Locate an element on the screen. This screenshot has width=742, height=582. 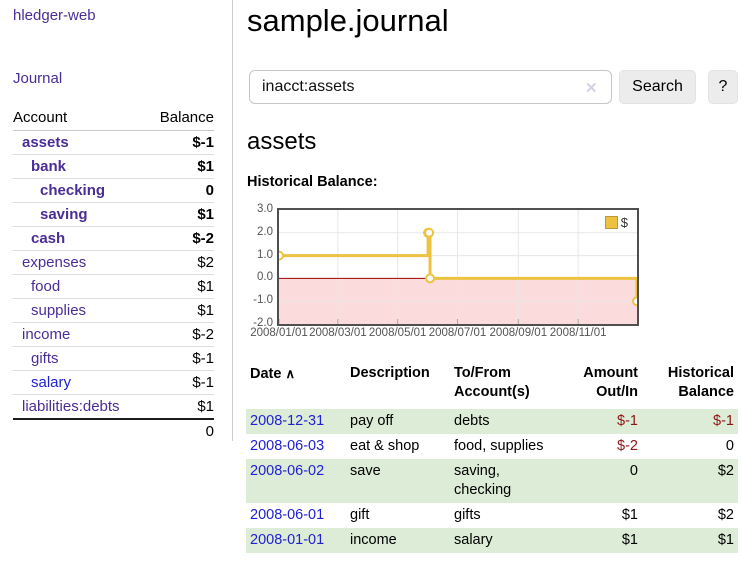
account-link: bank is located at coordinates (49, 166).